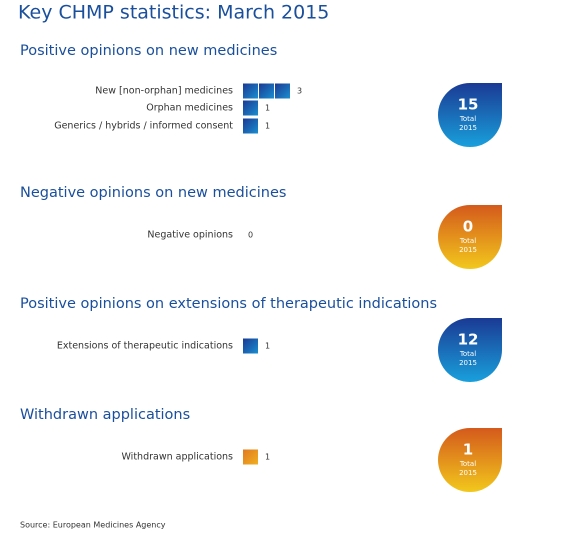 The width and height of the screenshot is (567, 540). I want to click on section-heading: Negative opinions on new medicines, so click(153, 193).